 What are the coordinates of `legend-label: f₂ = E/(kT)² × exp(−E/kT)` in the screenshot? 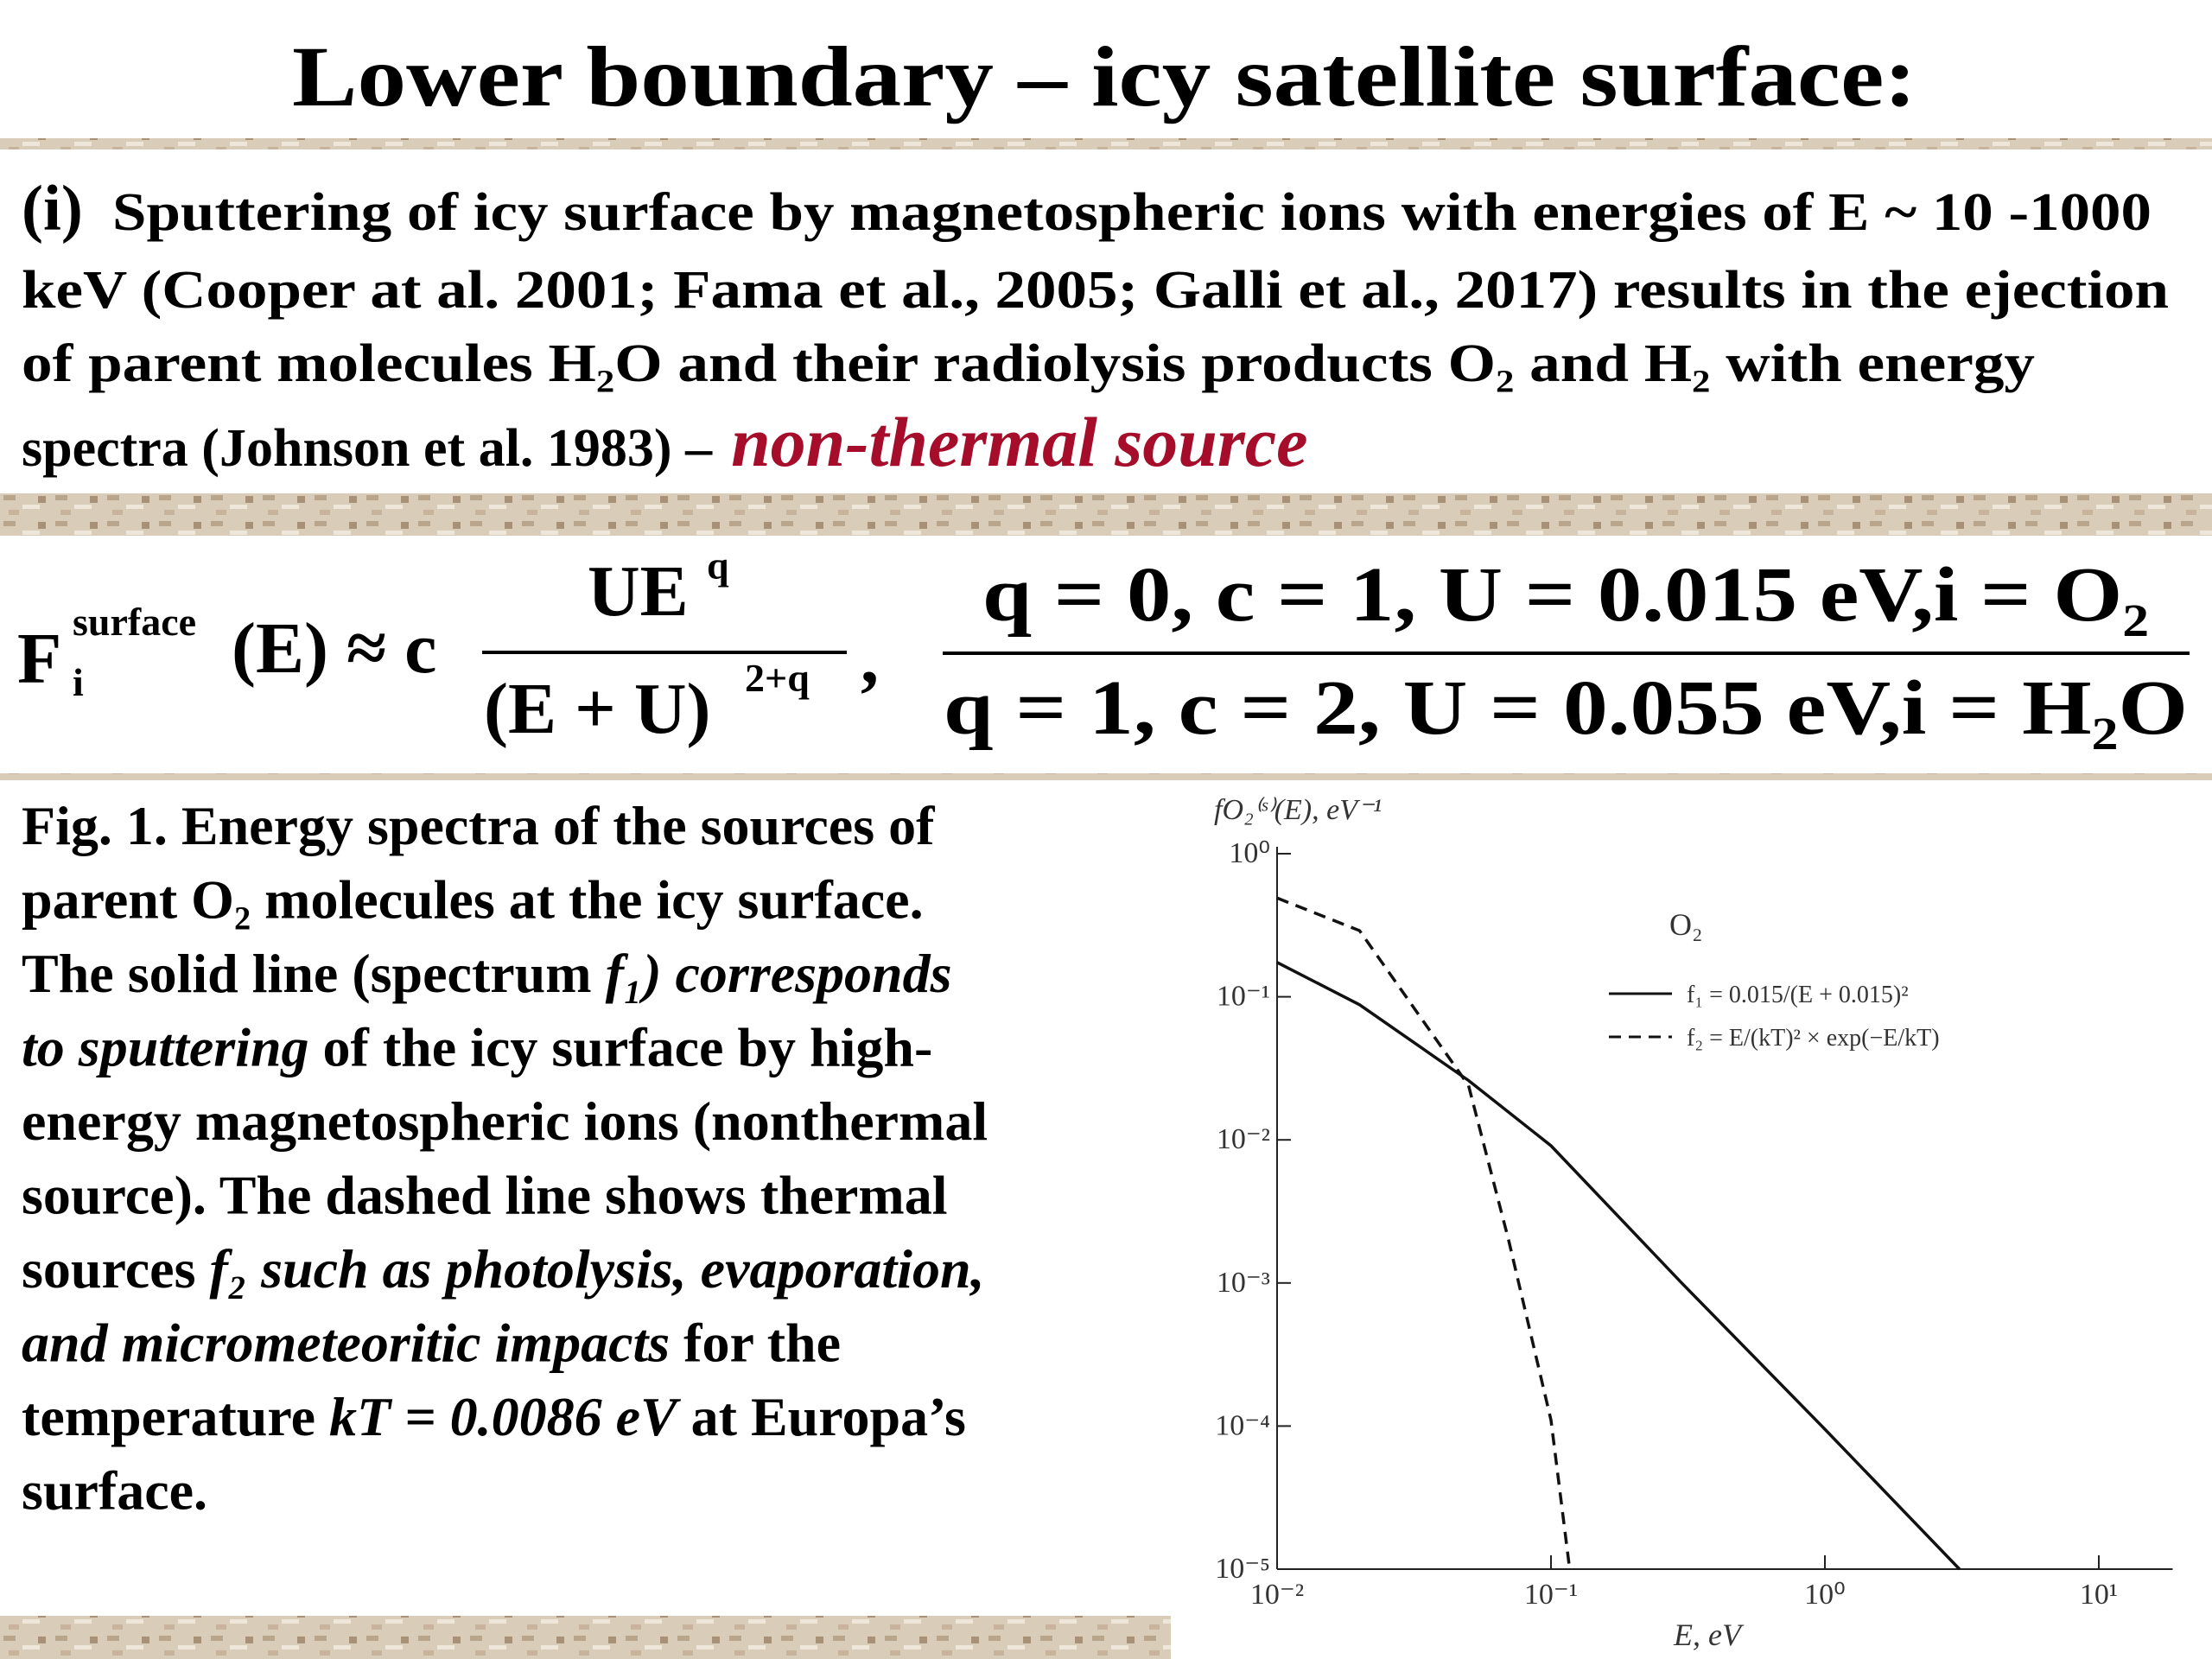 It's located at (1813, 1038).